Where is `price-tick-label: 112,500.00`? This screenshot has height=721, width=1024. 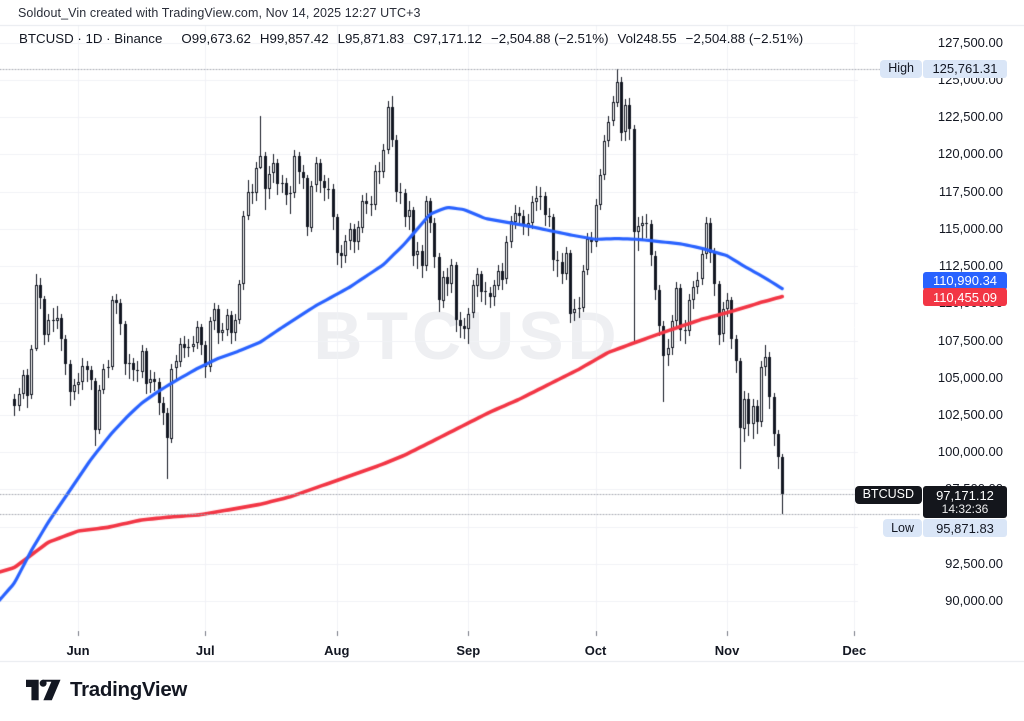
price-tick-label: 112,500.00 is located at coordinates (970, 266).